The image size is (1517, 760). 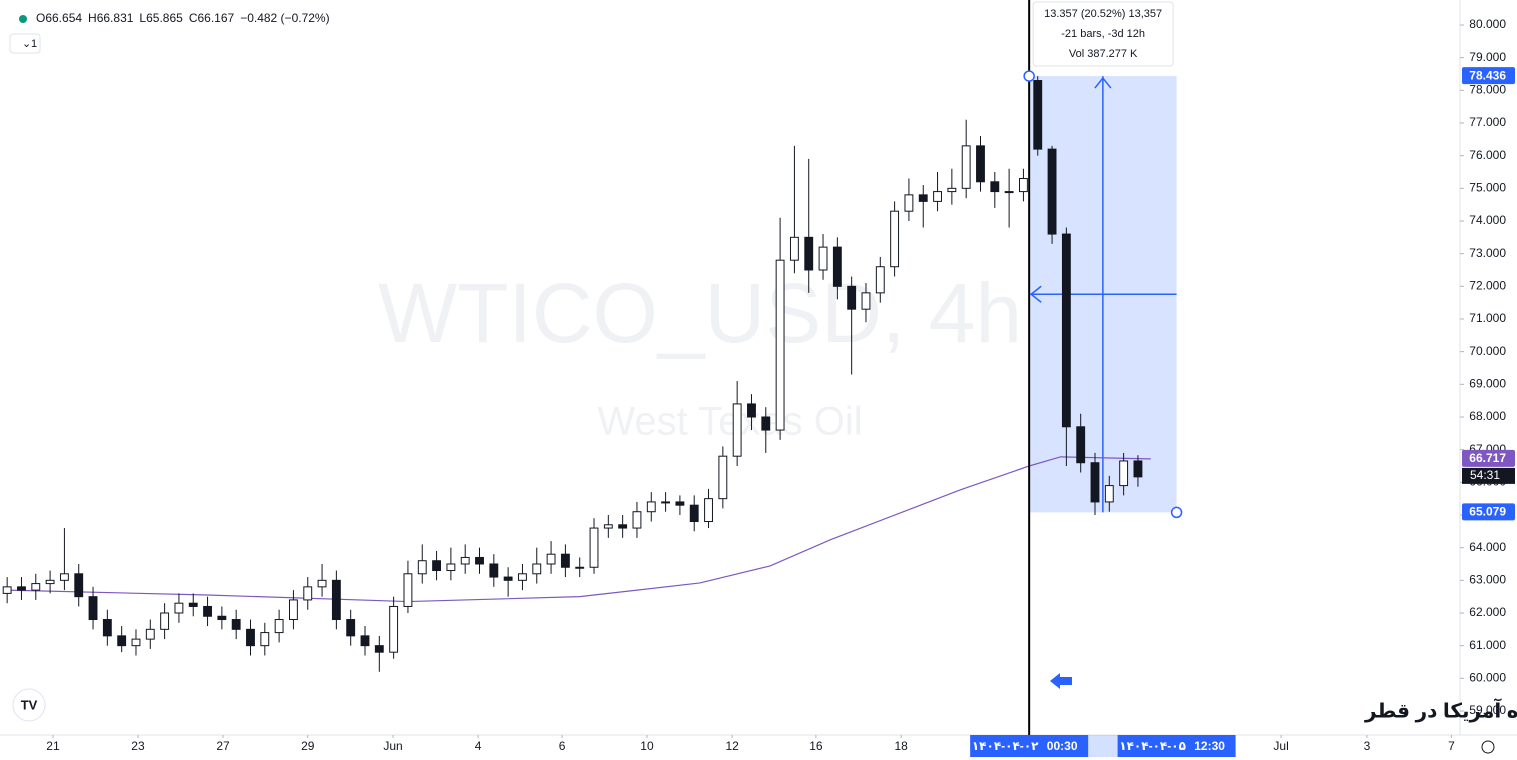 What do you see at coordinates (392, 746) in the screenshot?
I see `x-tick-label: Jun` at bounding box center [392, 746].